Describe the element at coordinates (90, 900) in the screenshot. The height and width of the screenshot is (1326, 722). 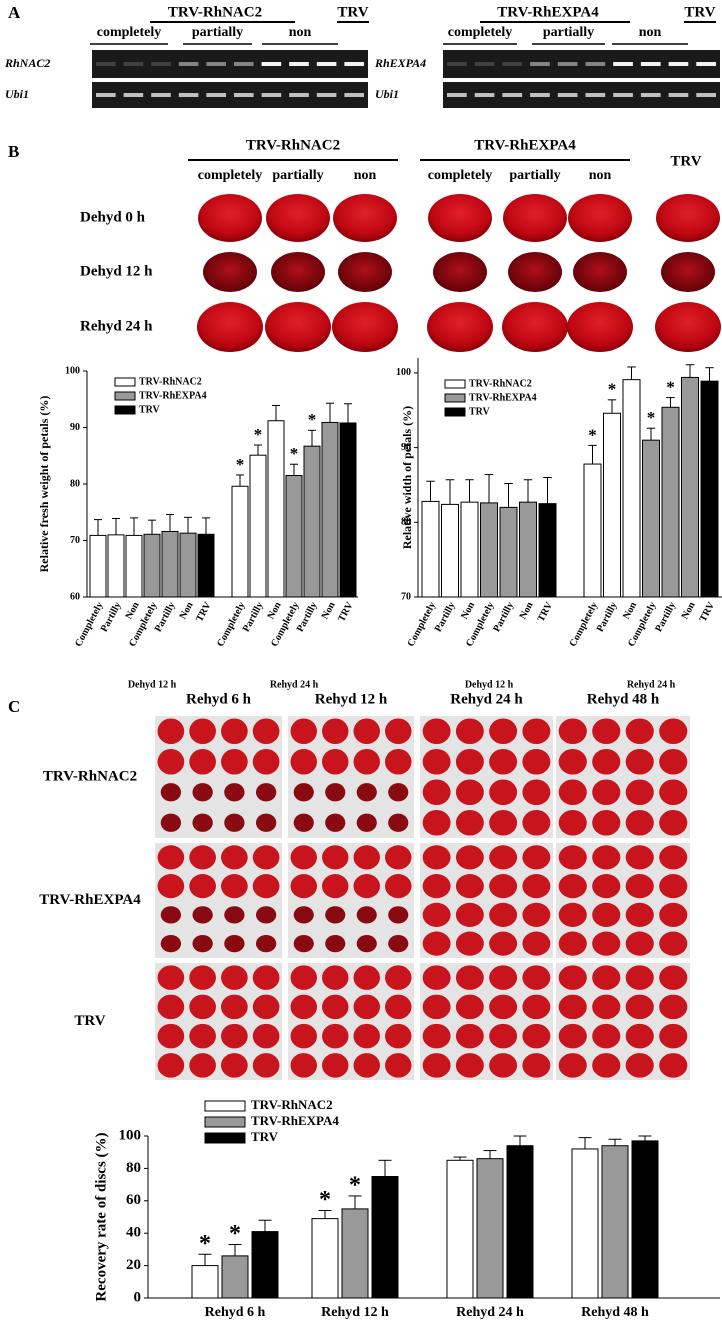
I see `row-label: TRV-RhEXPA4` at that location.